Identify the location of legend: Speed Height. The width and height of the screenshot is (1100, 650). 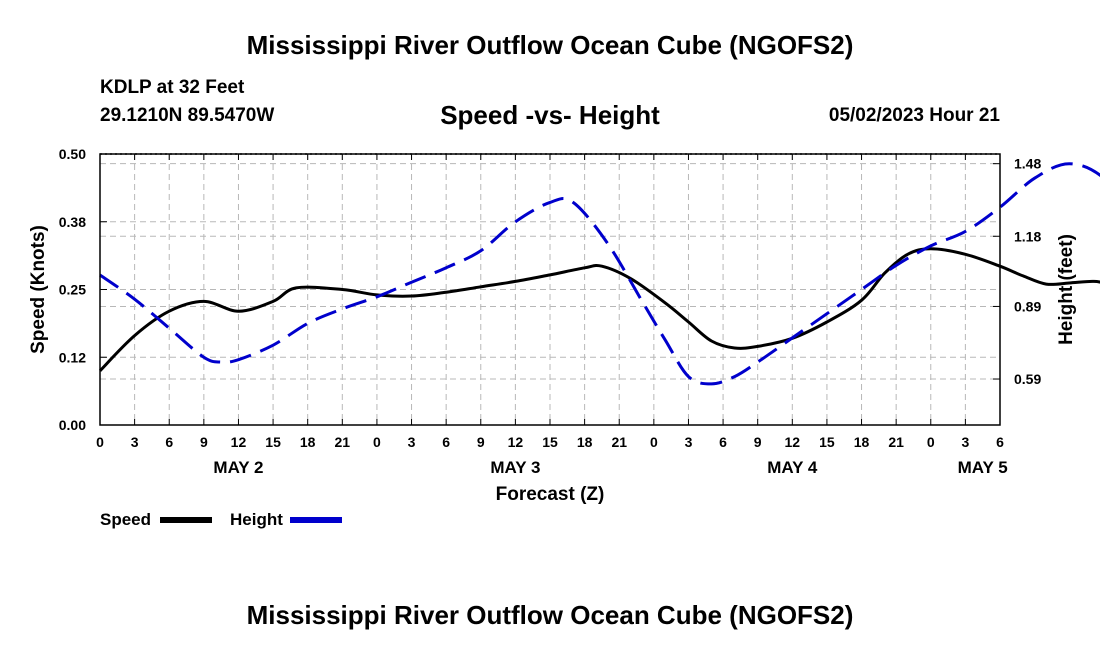
(221, 519).